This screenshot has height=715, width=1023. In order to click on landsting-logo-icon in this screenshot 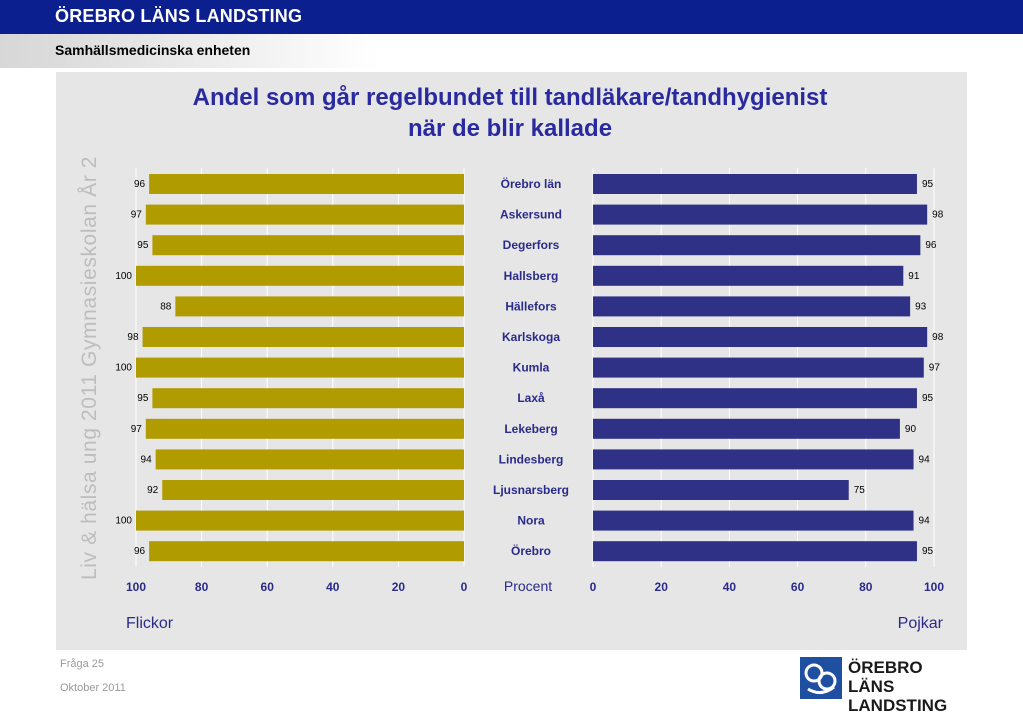, I will do `click(821, 678)`.